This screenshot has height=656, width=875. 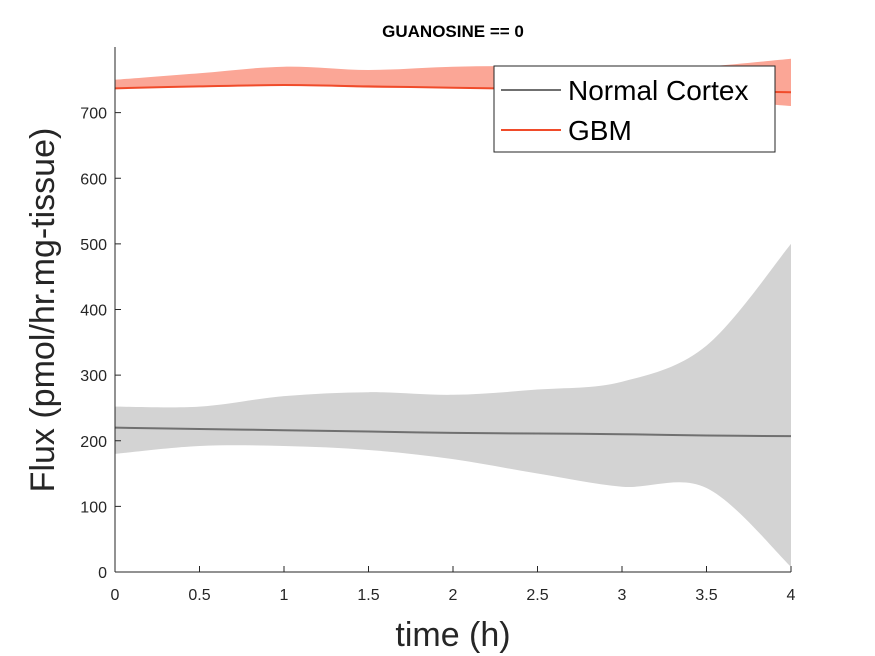 I want to click on x-tick-label: 3, so click(x=622, y=595).